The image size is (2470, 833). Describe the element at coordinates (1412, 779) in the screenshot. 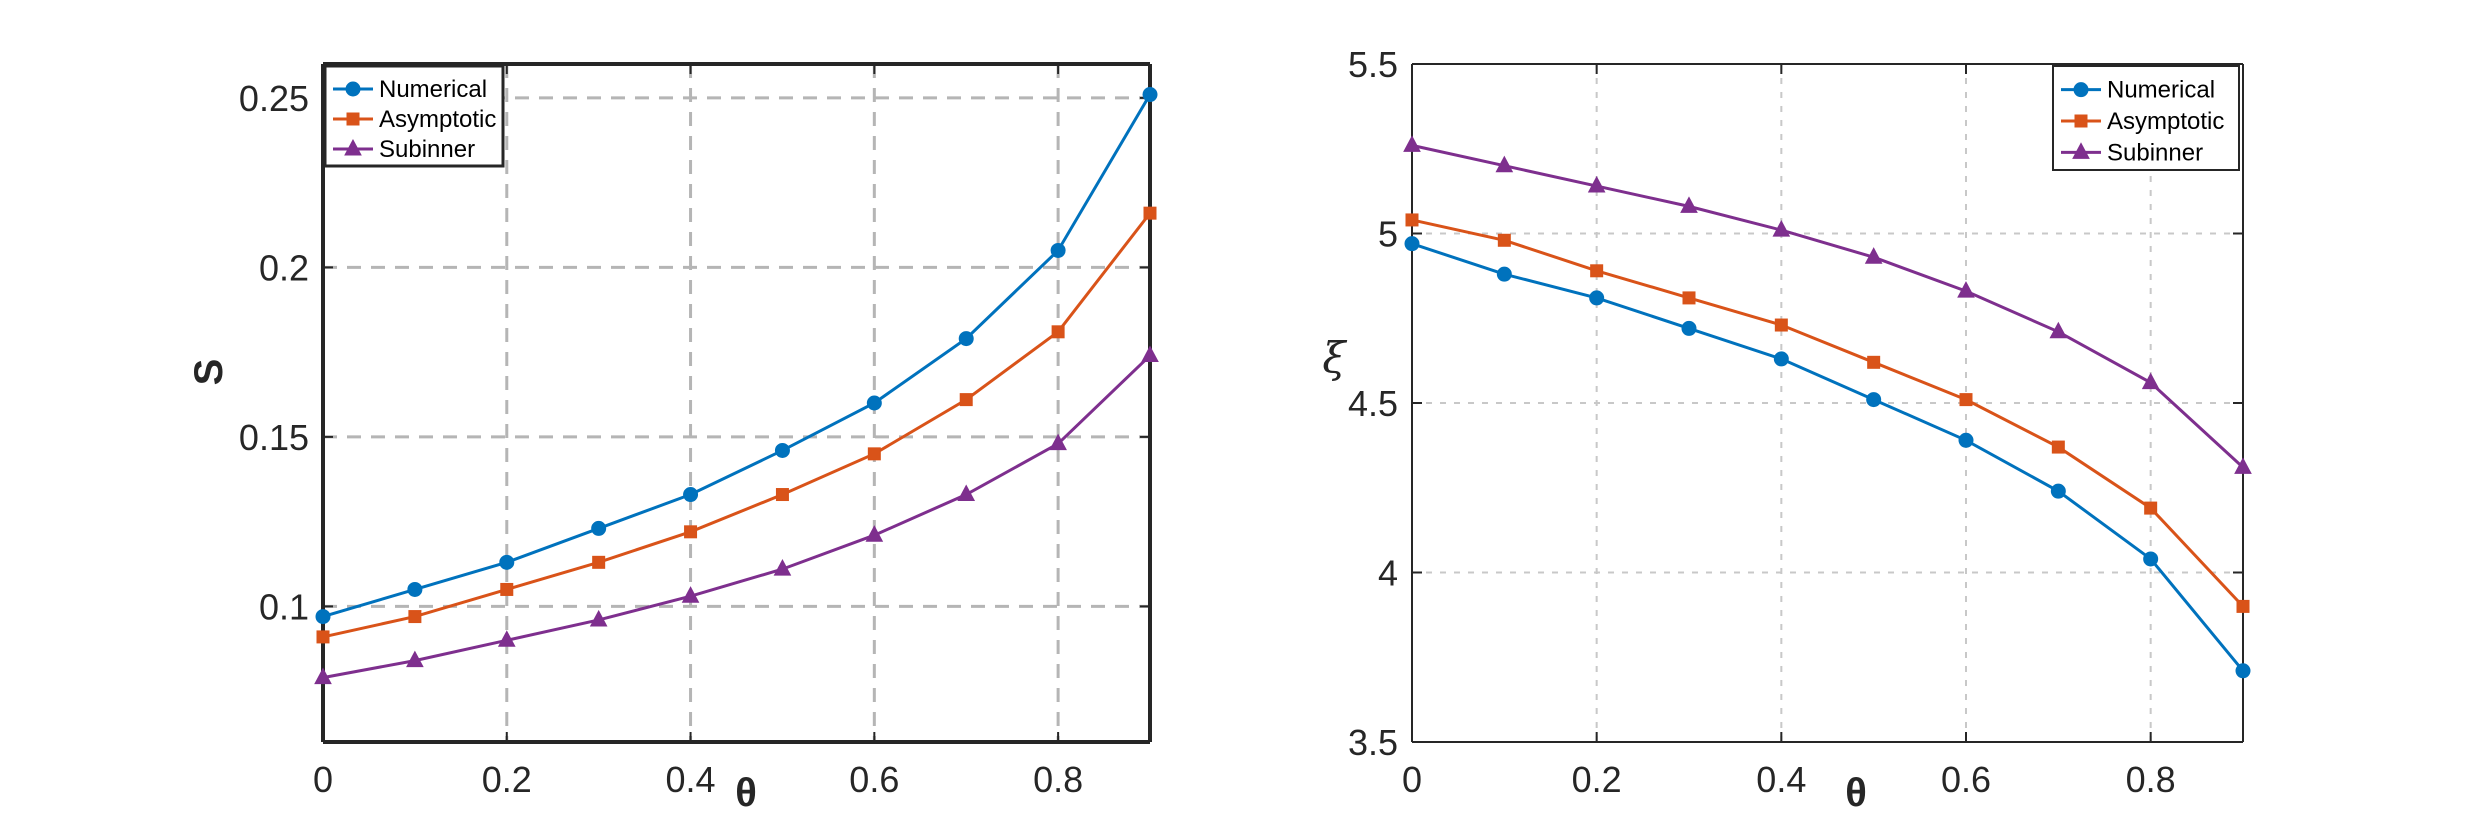

I see `x-tick-label: 0` at that location.